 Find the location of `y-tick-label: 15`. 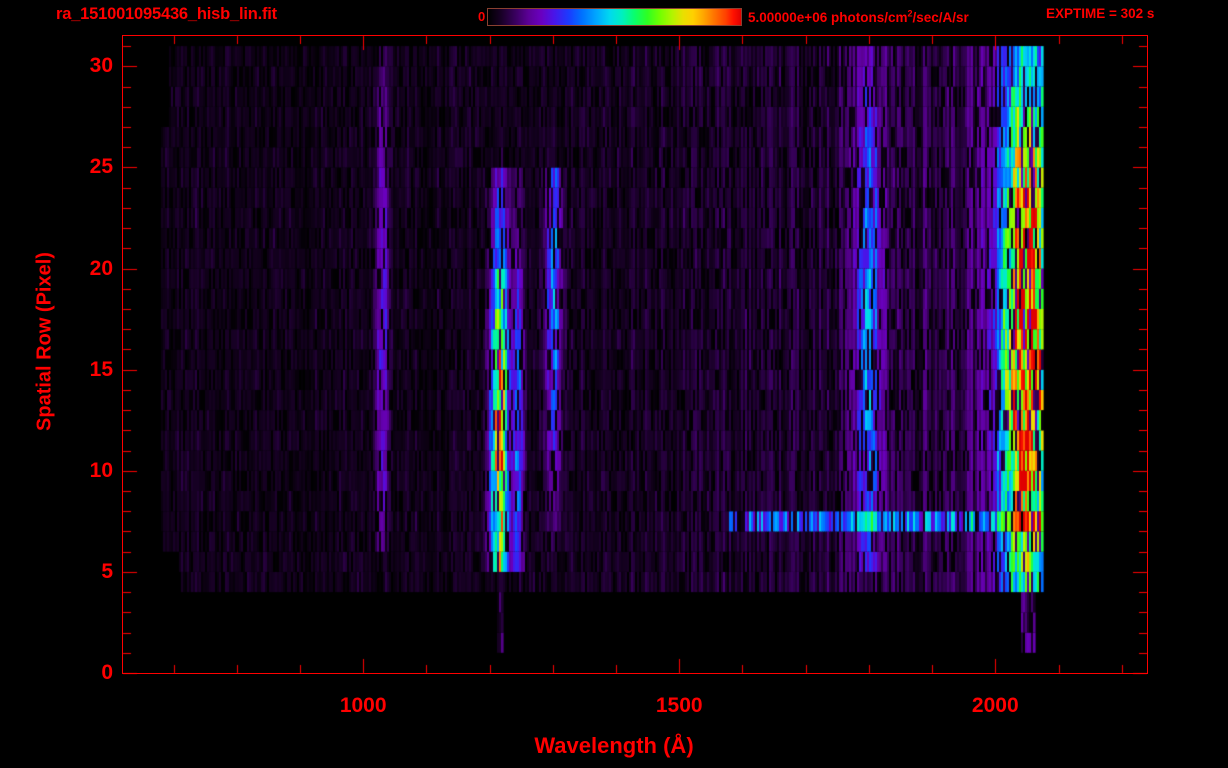

y-tick-label: 15 is located at coordinates (101, 369).